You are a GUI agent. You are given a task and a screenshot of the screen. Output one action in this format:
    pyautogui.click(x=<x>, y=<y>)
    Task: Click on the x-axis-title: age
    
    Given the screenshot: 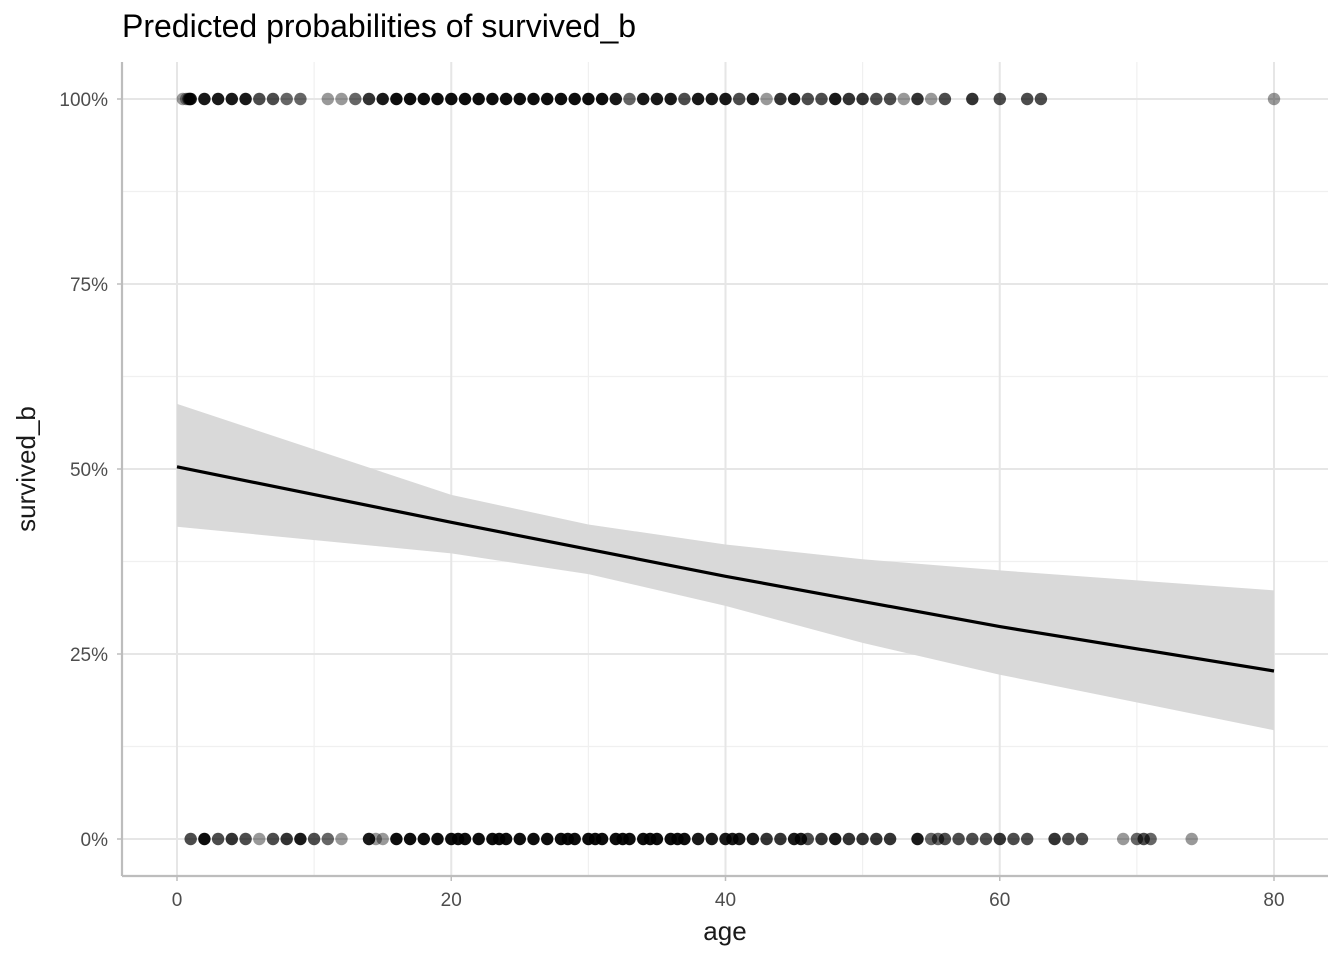 What is the action you would take?
    pyautogui.click(x=724, y=931)
    